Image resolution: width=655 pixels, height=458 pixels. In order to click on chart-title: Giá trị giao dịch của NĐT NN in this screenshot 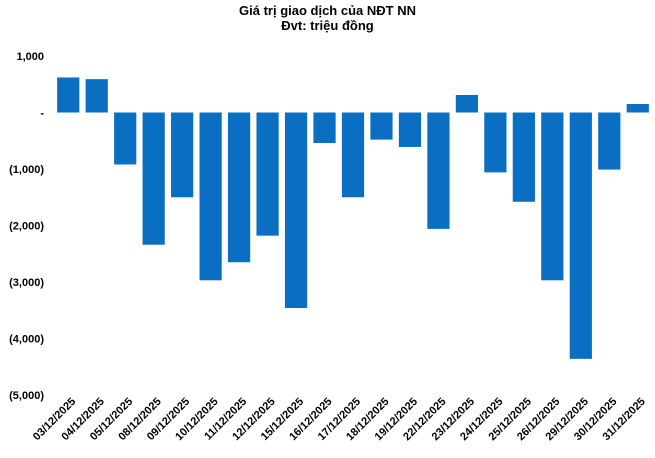, I will do `click(327, 10)`.